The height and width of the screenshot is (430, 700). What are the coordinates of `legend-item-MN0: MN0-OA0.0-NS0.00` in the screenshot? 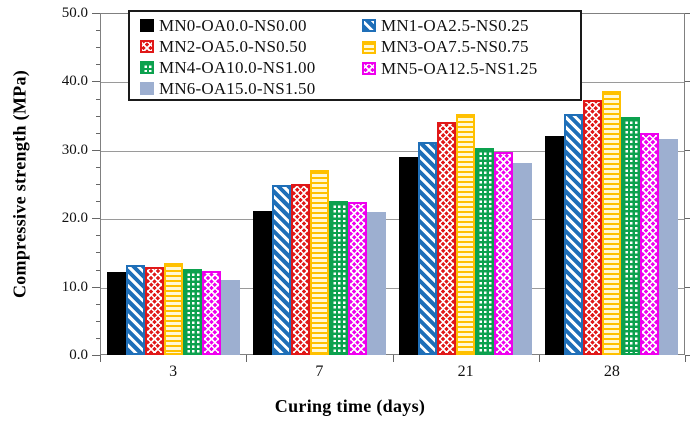 It's located at (251, 25).